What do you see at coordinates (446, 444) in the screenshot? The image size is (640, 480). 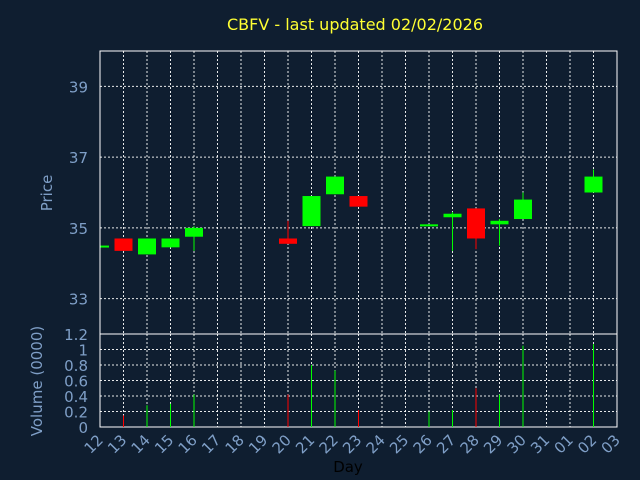 I see `x-tick-label: 27` at bounding box center [446, 444].